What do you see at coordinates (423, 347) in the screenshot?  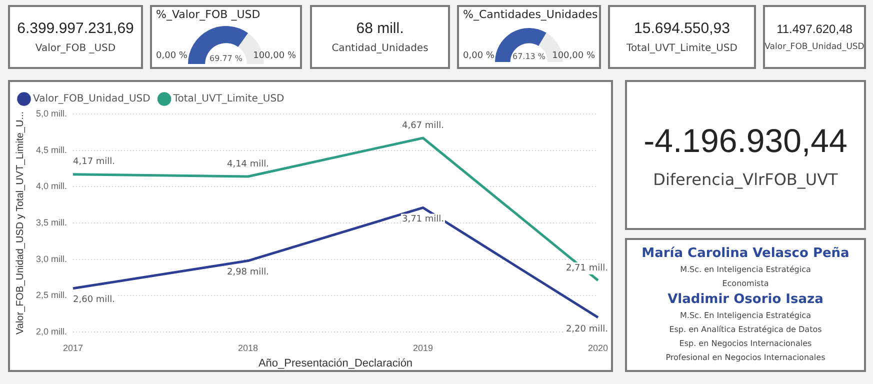 I see `x-tick-label: 2019` at bounding box center [423, 347].